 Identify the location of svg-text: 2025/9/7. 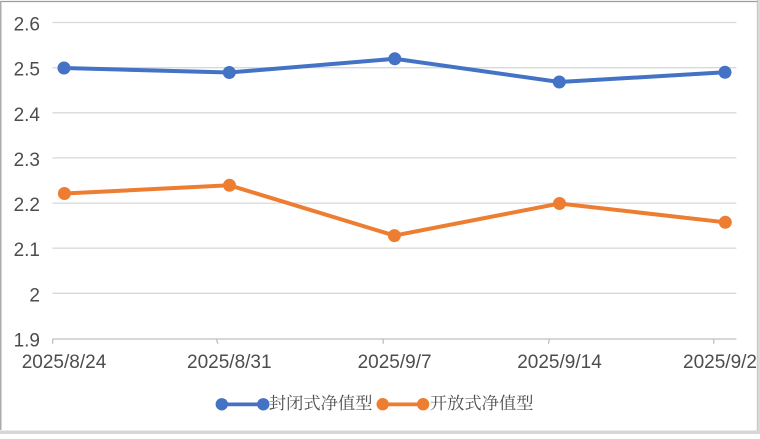
(395, 362).